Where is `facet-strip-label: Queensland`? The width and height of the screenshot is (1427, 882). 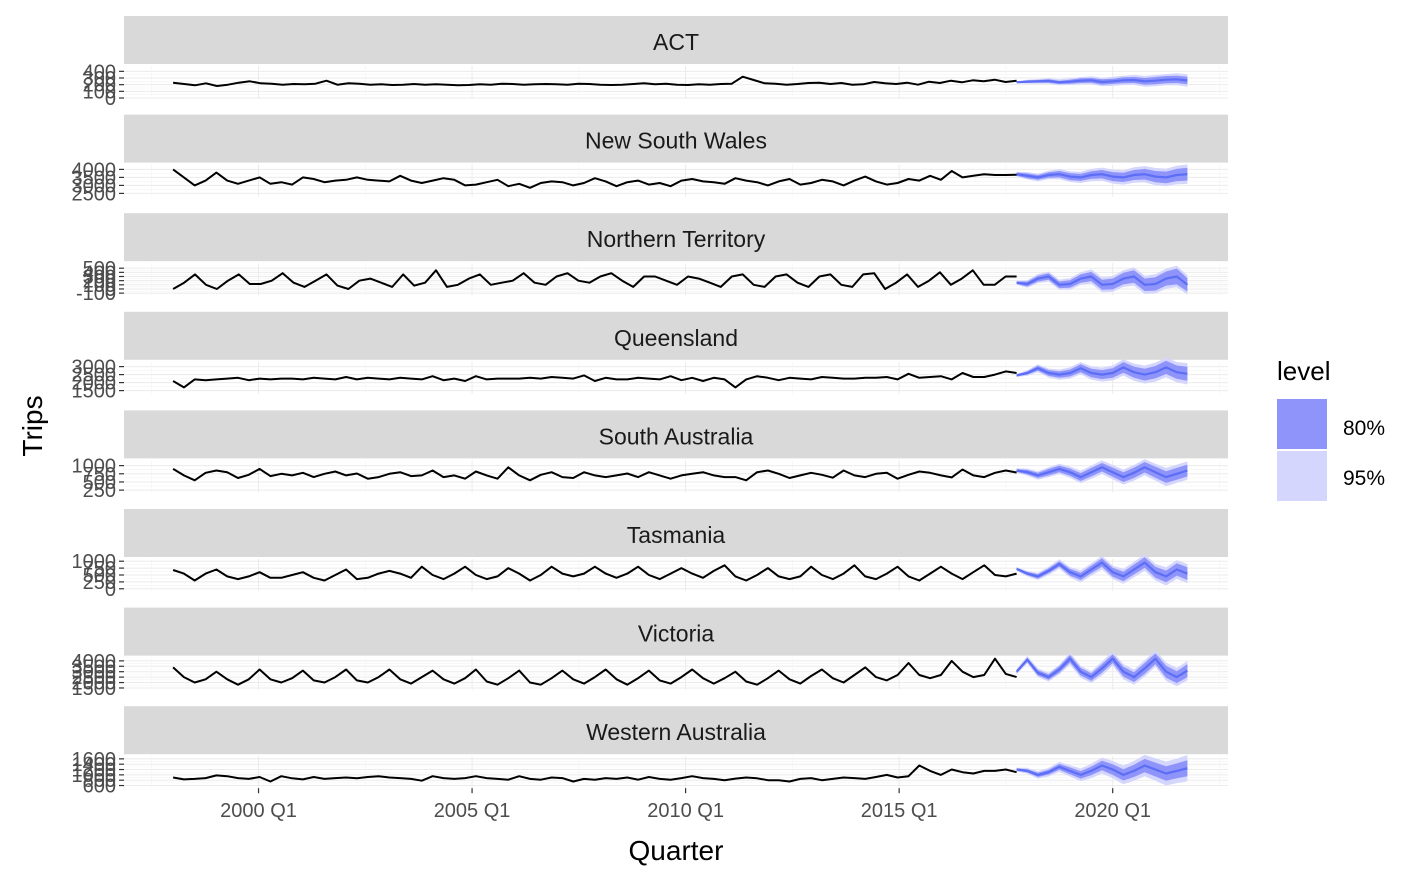
facet-strip-label: Queensland is located at coordinates (676, 338).